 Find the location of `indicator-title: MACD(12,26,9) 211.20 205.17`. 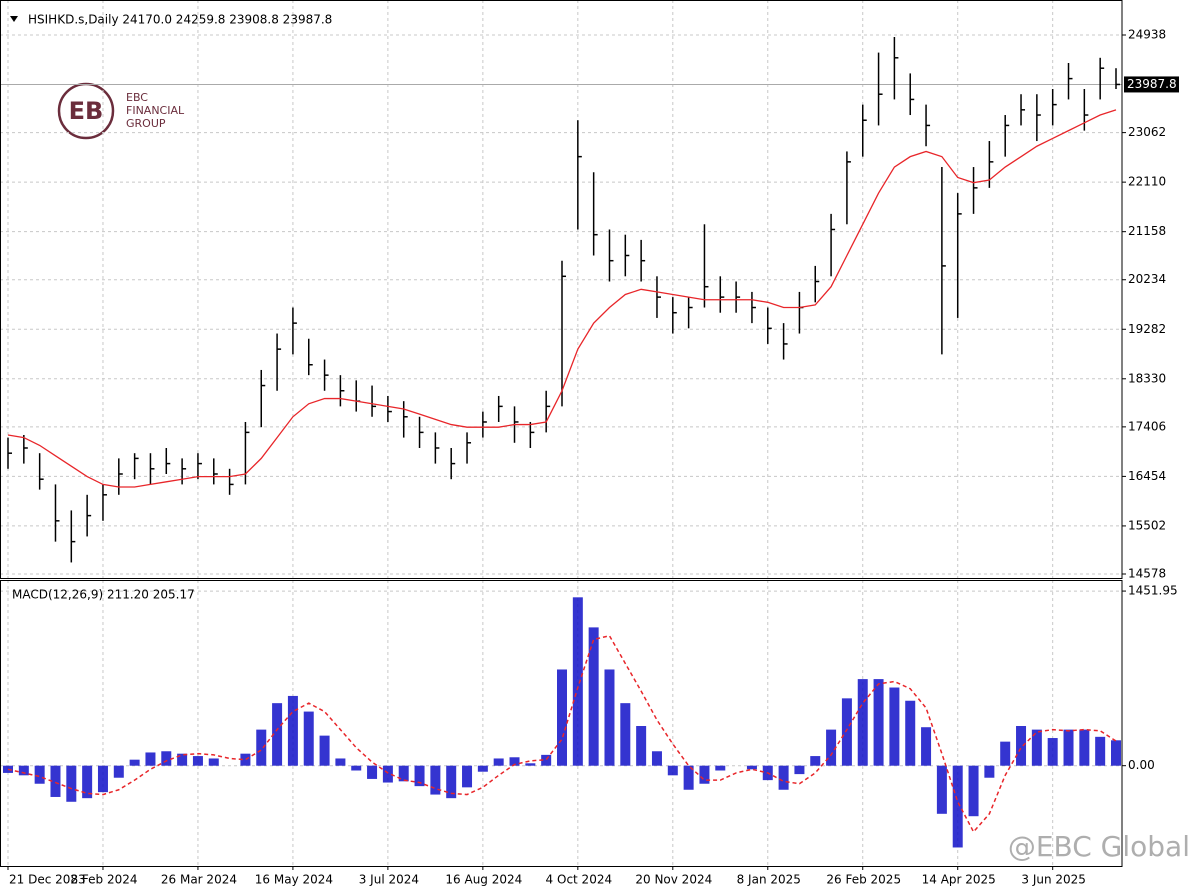

indicator-title: MACD(12,26,9) 211.20 205.17 is located at coordinates (103, 595).